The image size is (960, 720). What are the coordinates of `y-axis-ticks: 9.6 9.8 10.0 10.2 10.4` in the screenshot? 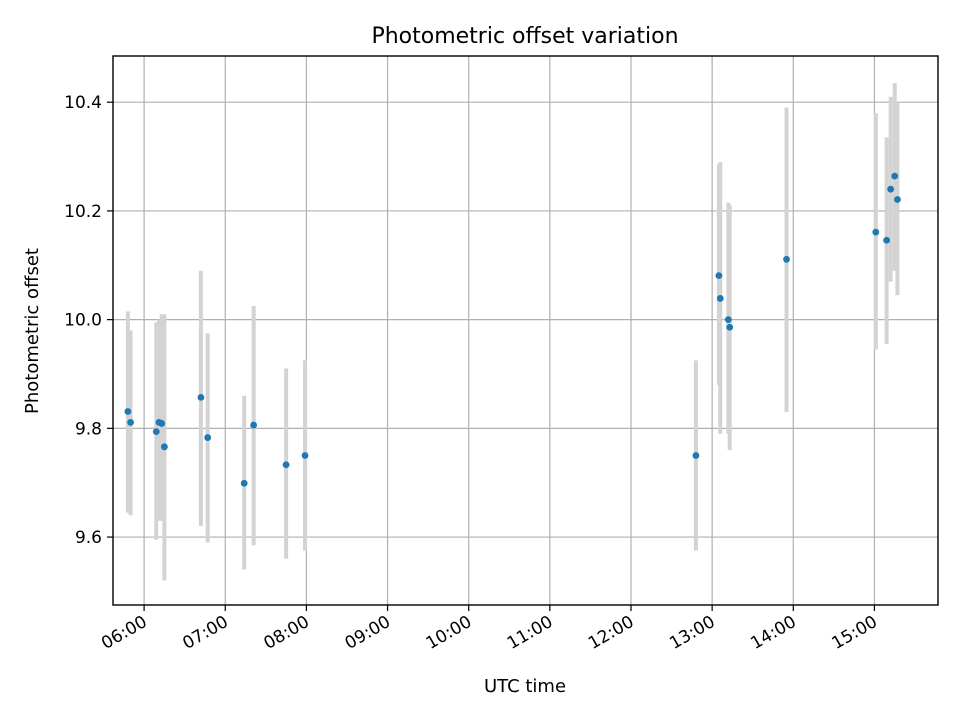 It's located at (88, 320).